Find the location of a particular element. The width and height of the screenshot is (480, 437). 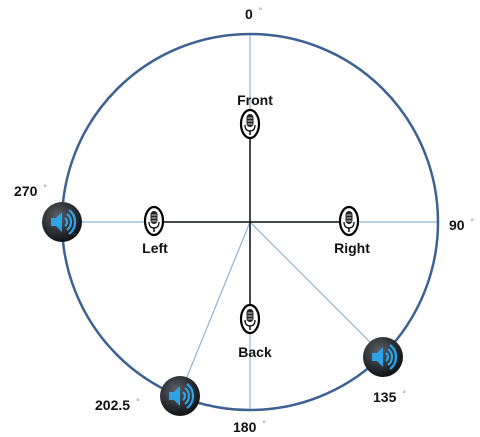

angle-number: 90 is located at coordinates (457, 225).